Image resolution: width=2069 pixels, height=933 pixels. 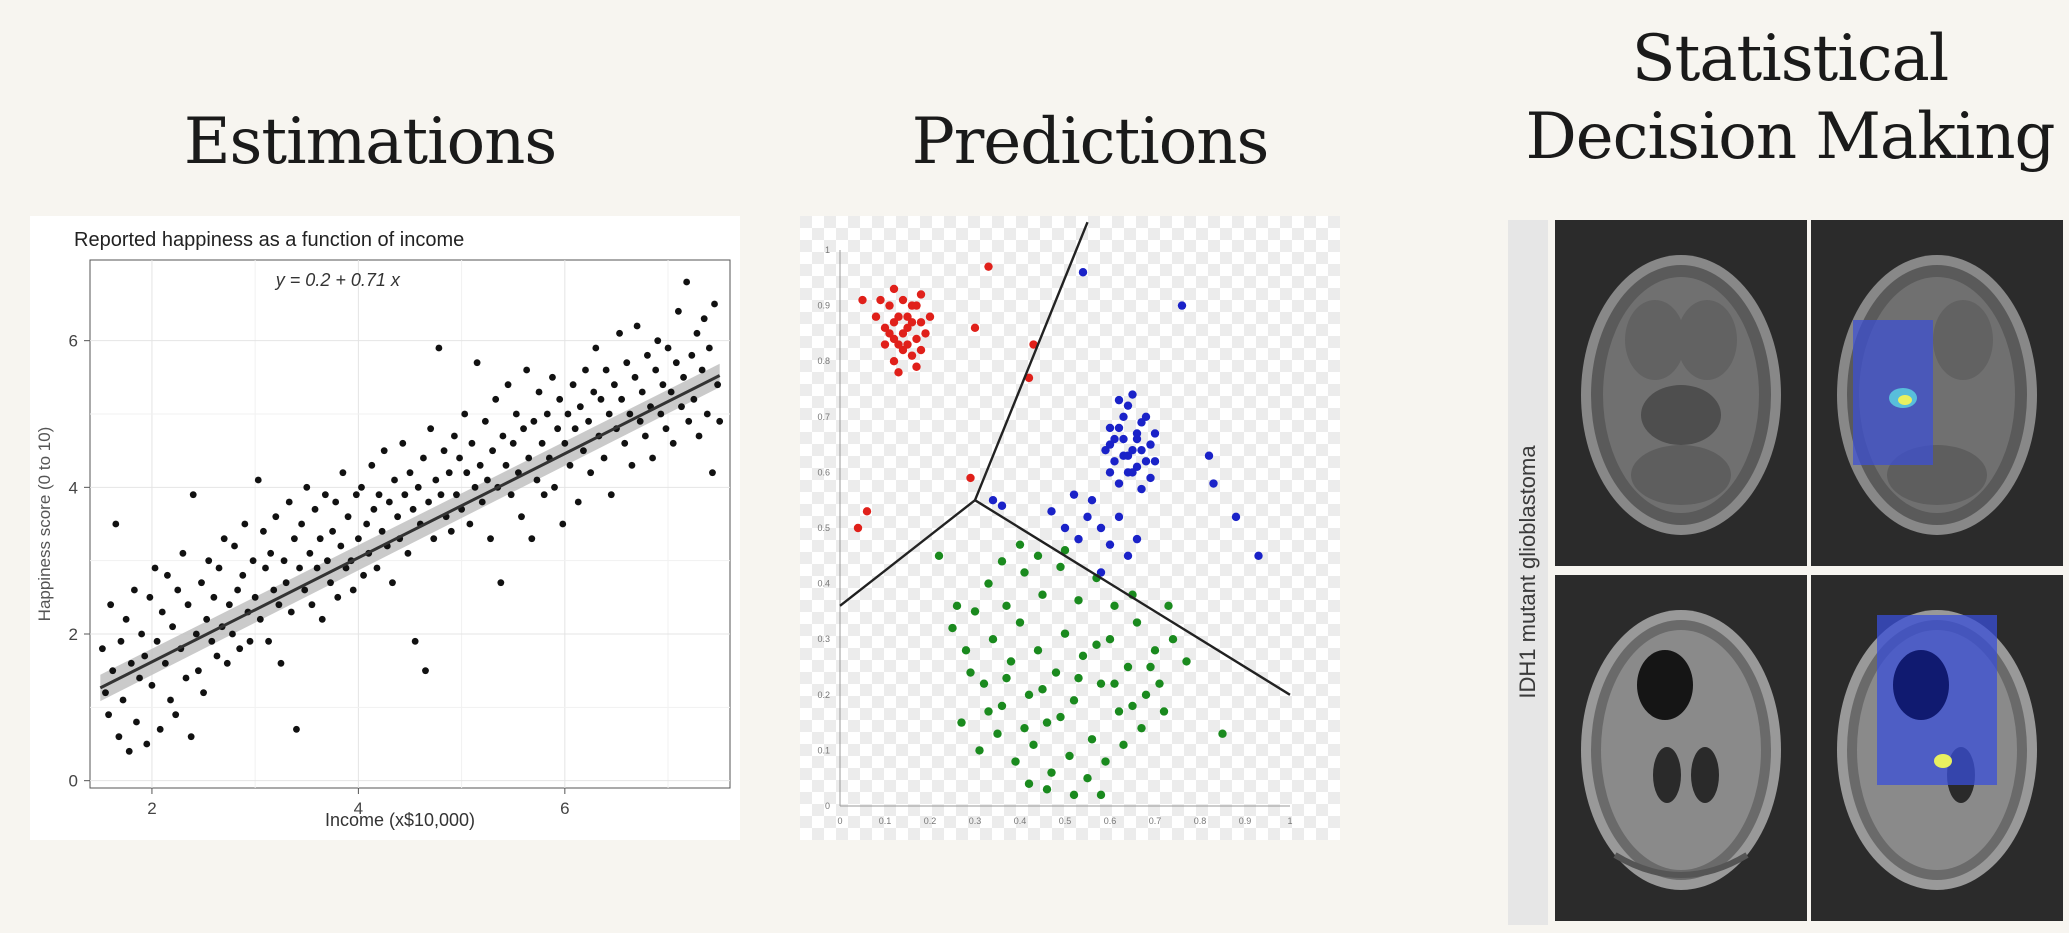 What do you see at coordinates (1090, 142) in the screenshot?
I see `predictions-heading: Predictions` at bounding box center [1090, 142].